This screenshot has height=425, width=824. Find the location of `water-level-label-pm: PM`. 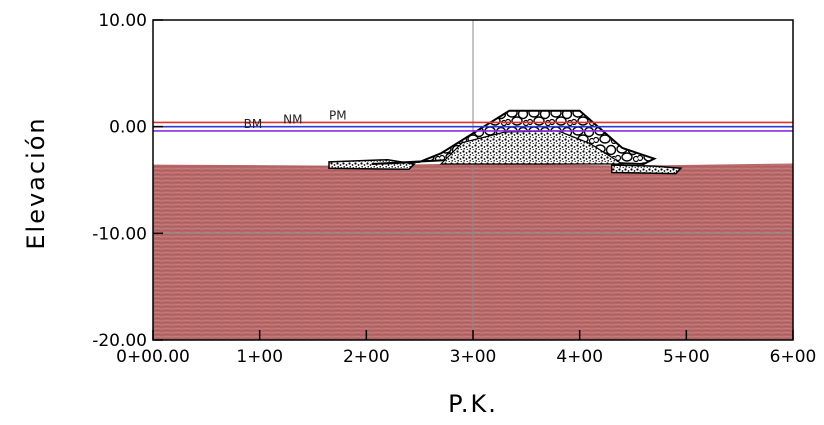

water-level-label-pm: PM is located at coordinates (338, 115).